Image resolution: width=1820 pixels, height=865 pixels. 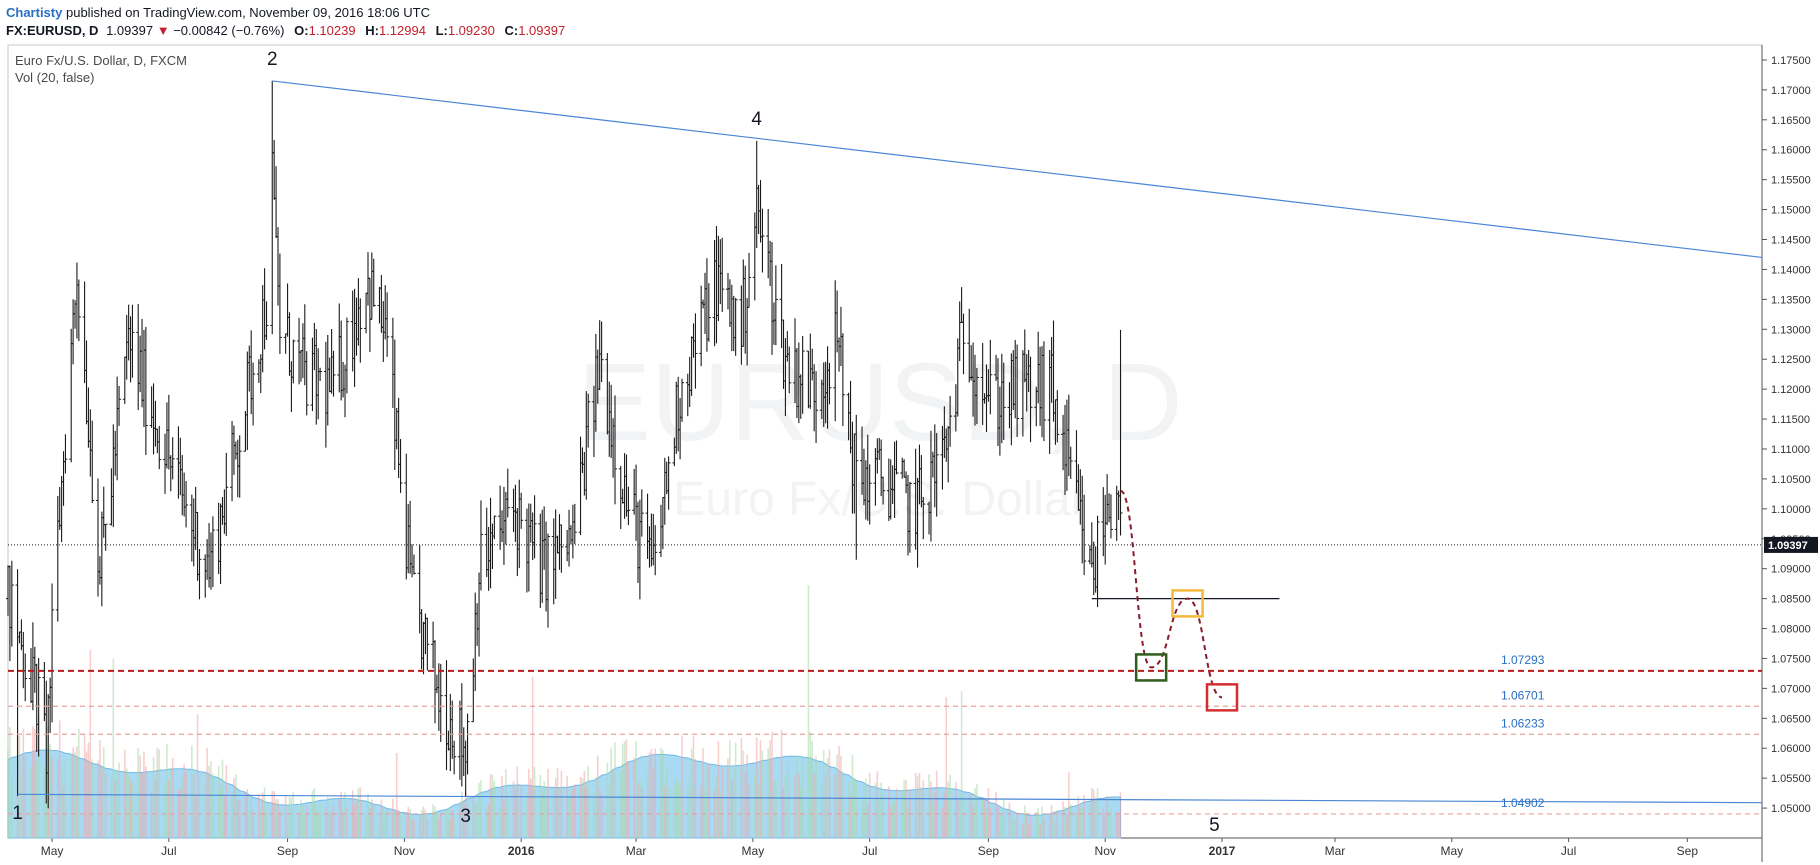 I want to click on wave-label: 4, so click(x=756, y=119).